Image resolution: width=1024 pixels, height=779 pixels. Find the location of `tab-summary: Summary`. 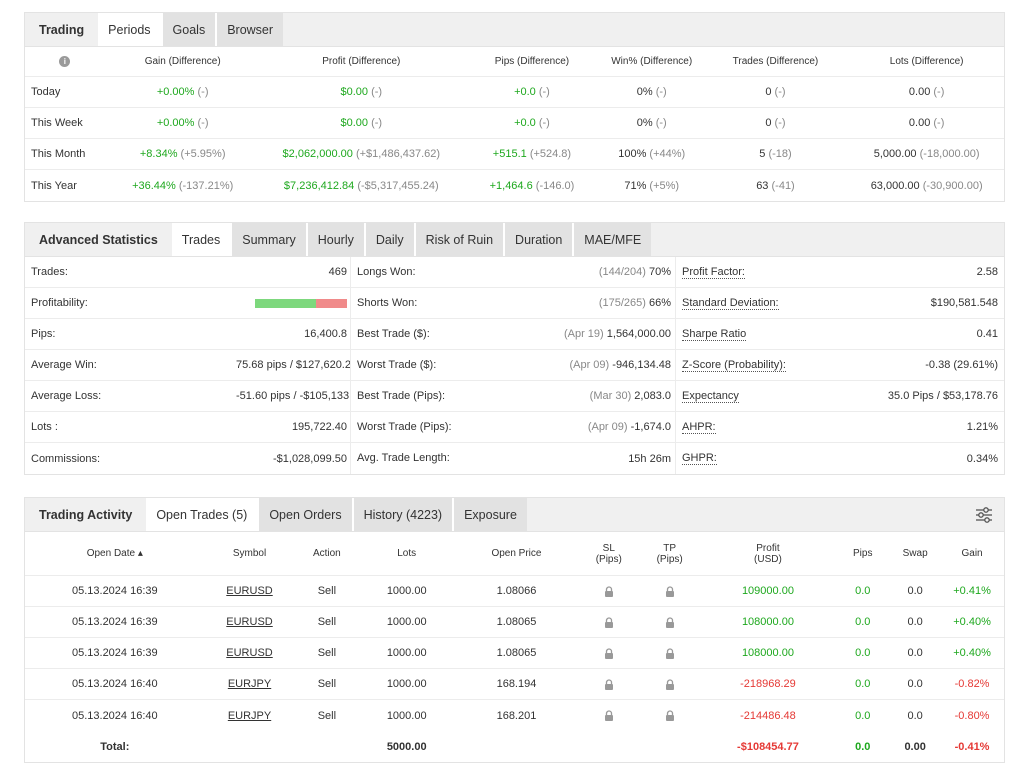

tab-summary: Summary is located at coordinates (268, 239).